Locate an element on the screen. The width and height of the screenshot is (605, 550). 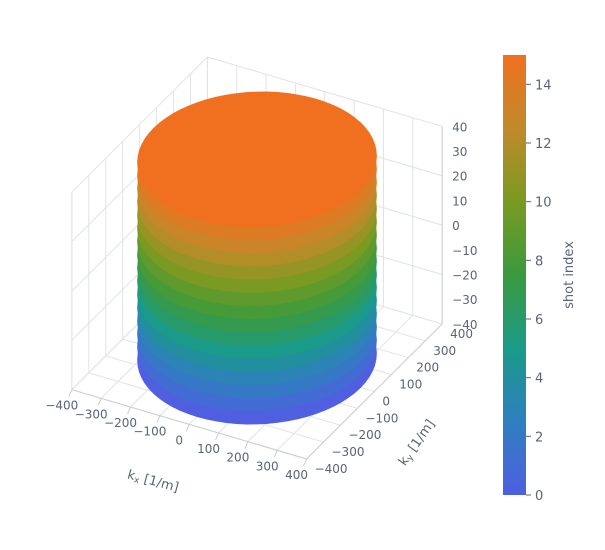
x-tick-label: 100 is located at coordinates (208, 449).